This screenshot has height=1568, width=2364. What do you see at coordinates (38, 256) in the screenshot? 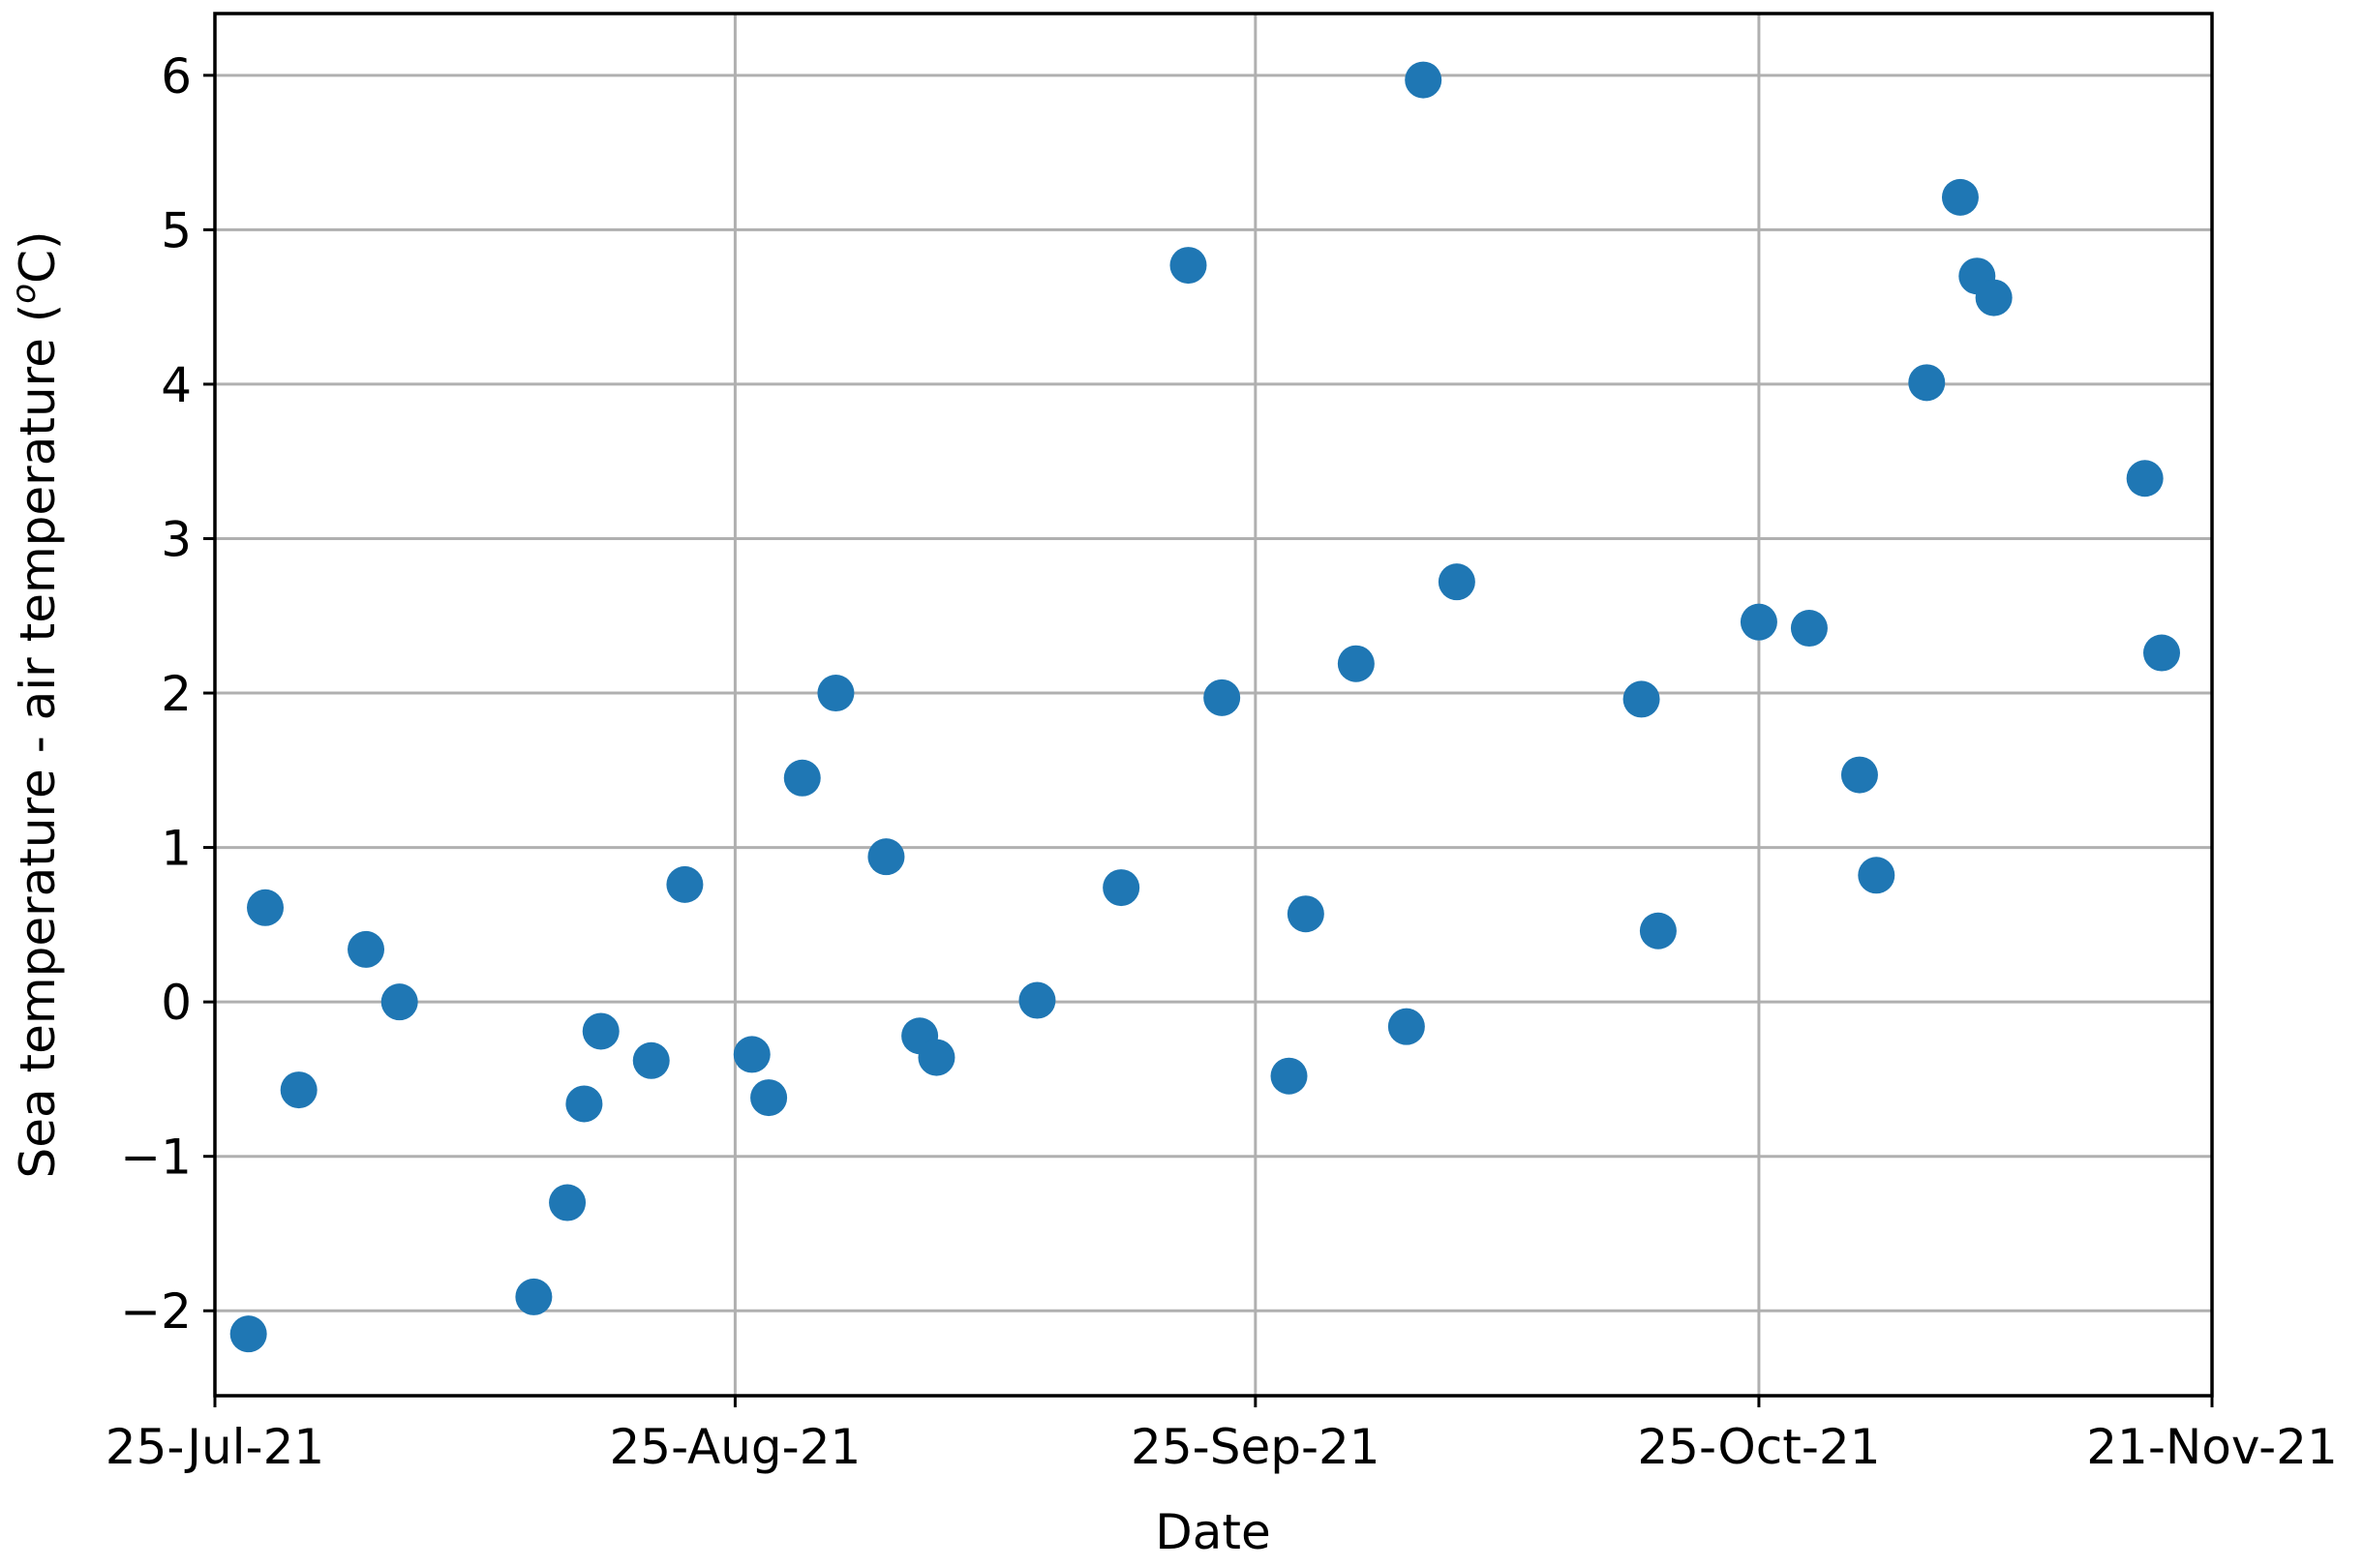
I see `y-axis-label-unit: C)` at bounding box center [38, 256].